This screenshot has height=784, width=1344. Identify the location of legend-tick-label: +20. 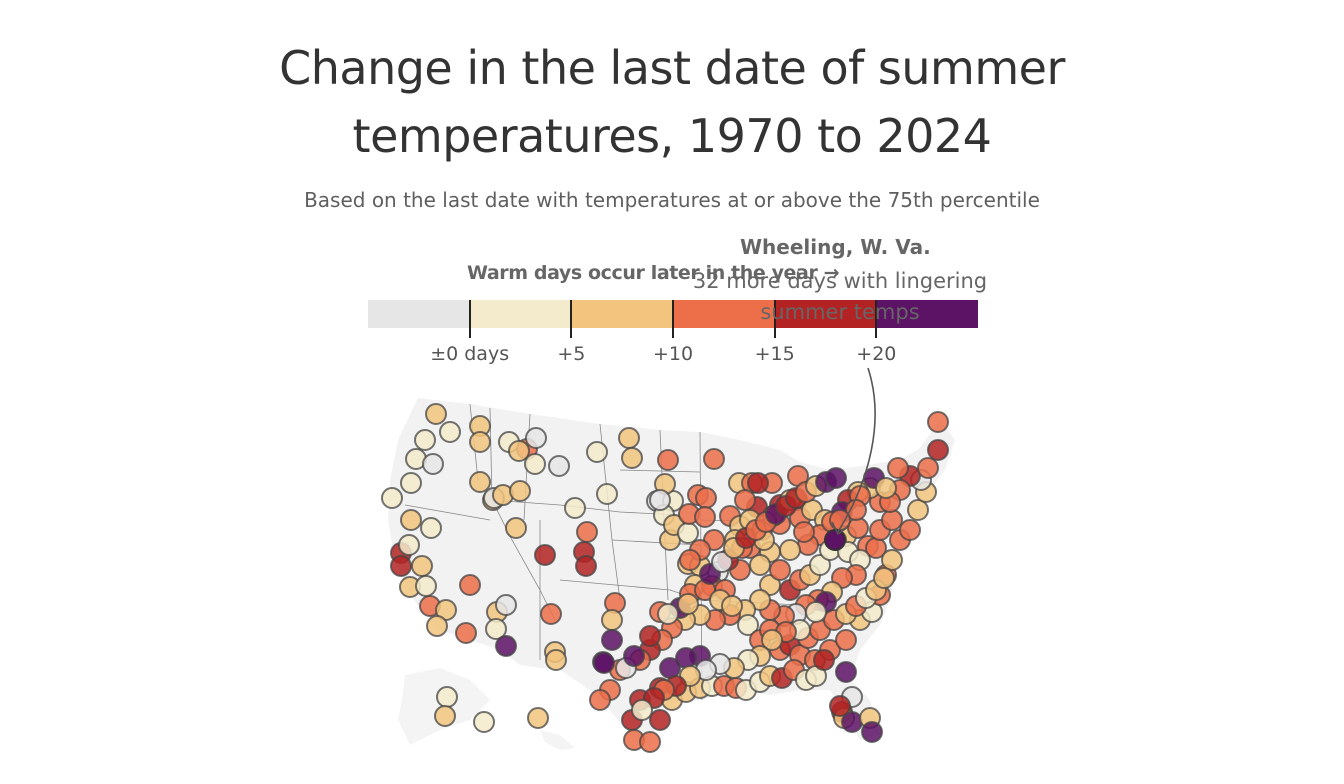
(876, 354).